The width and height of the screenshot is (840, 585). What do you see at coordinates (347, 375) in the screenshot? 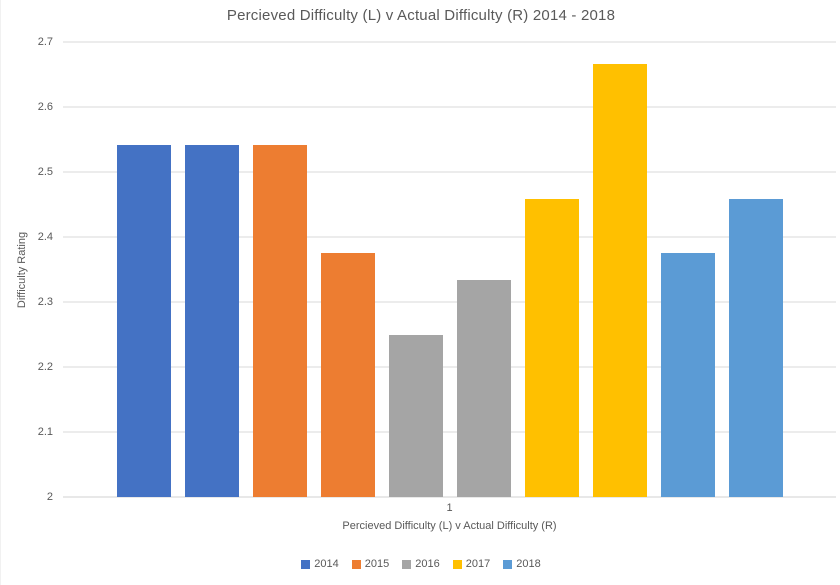
I see `bar-2015-actual-r` at bounding box center [347, 375].